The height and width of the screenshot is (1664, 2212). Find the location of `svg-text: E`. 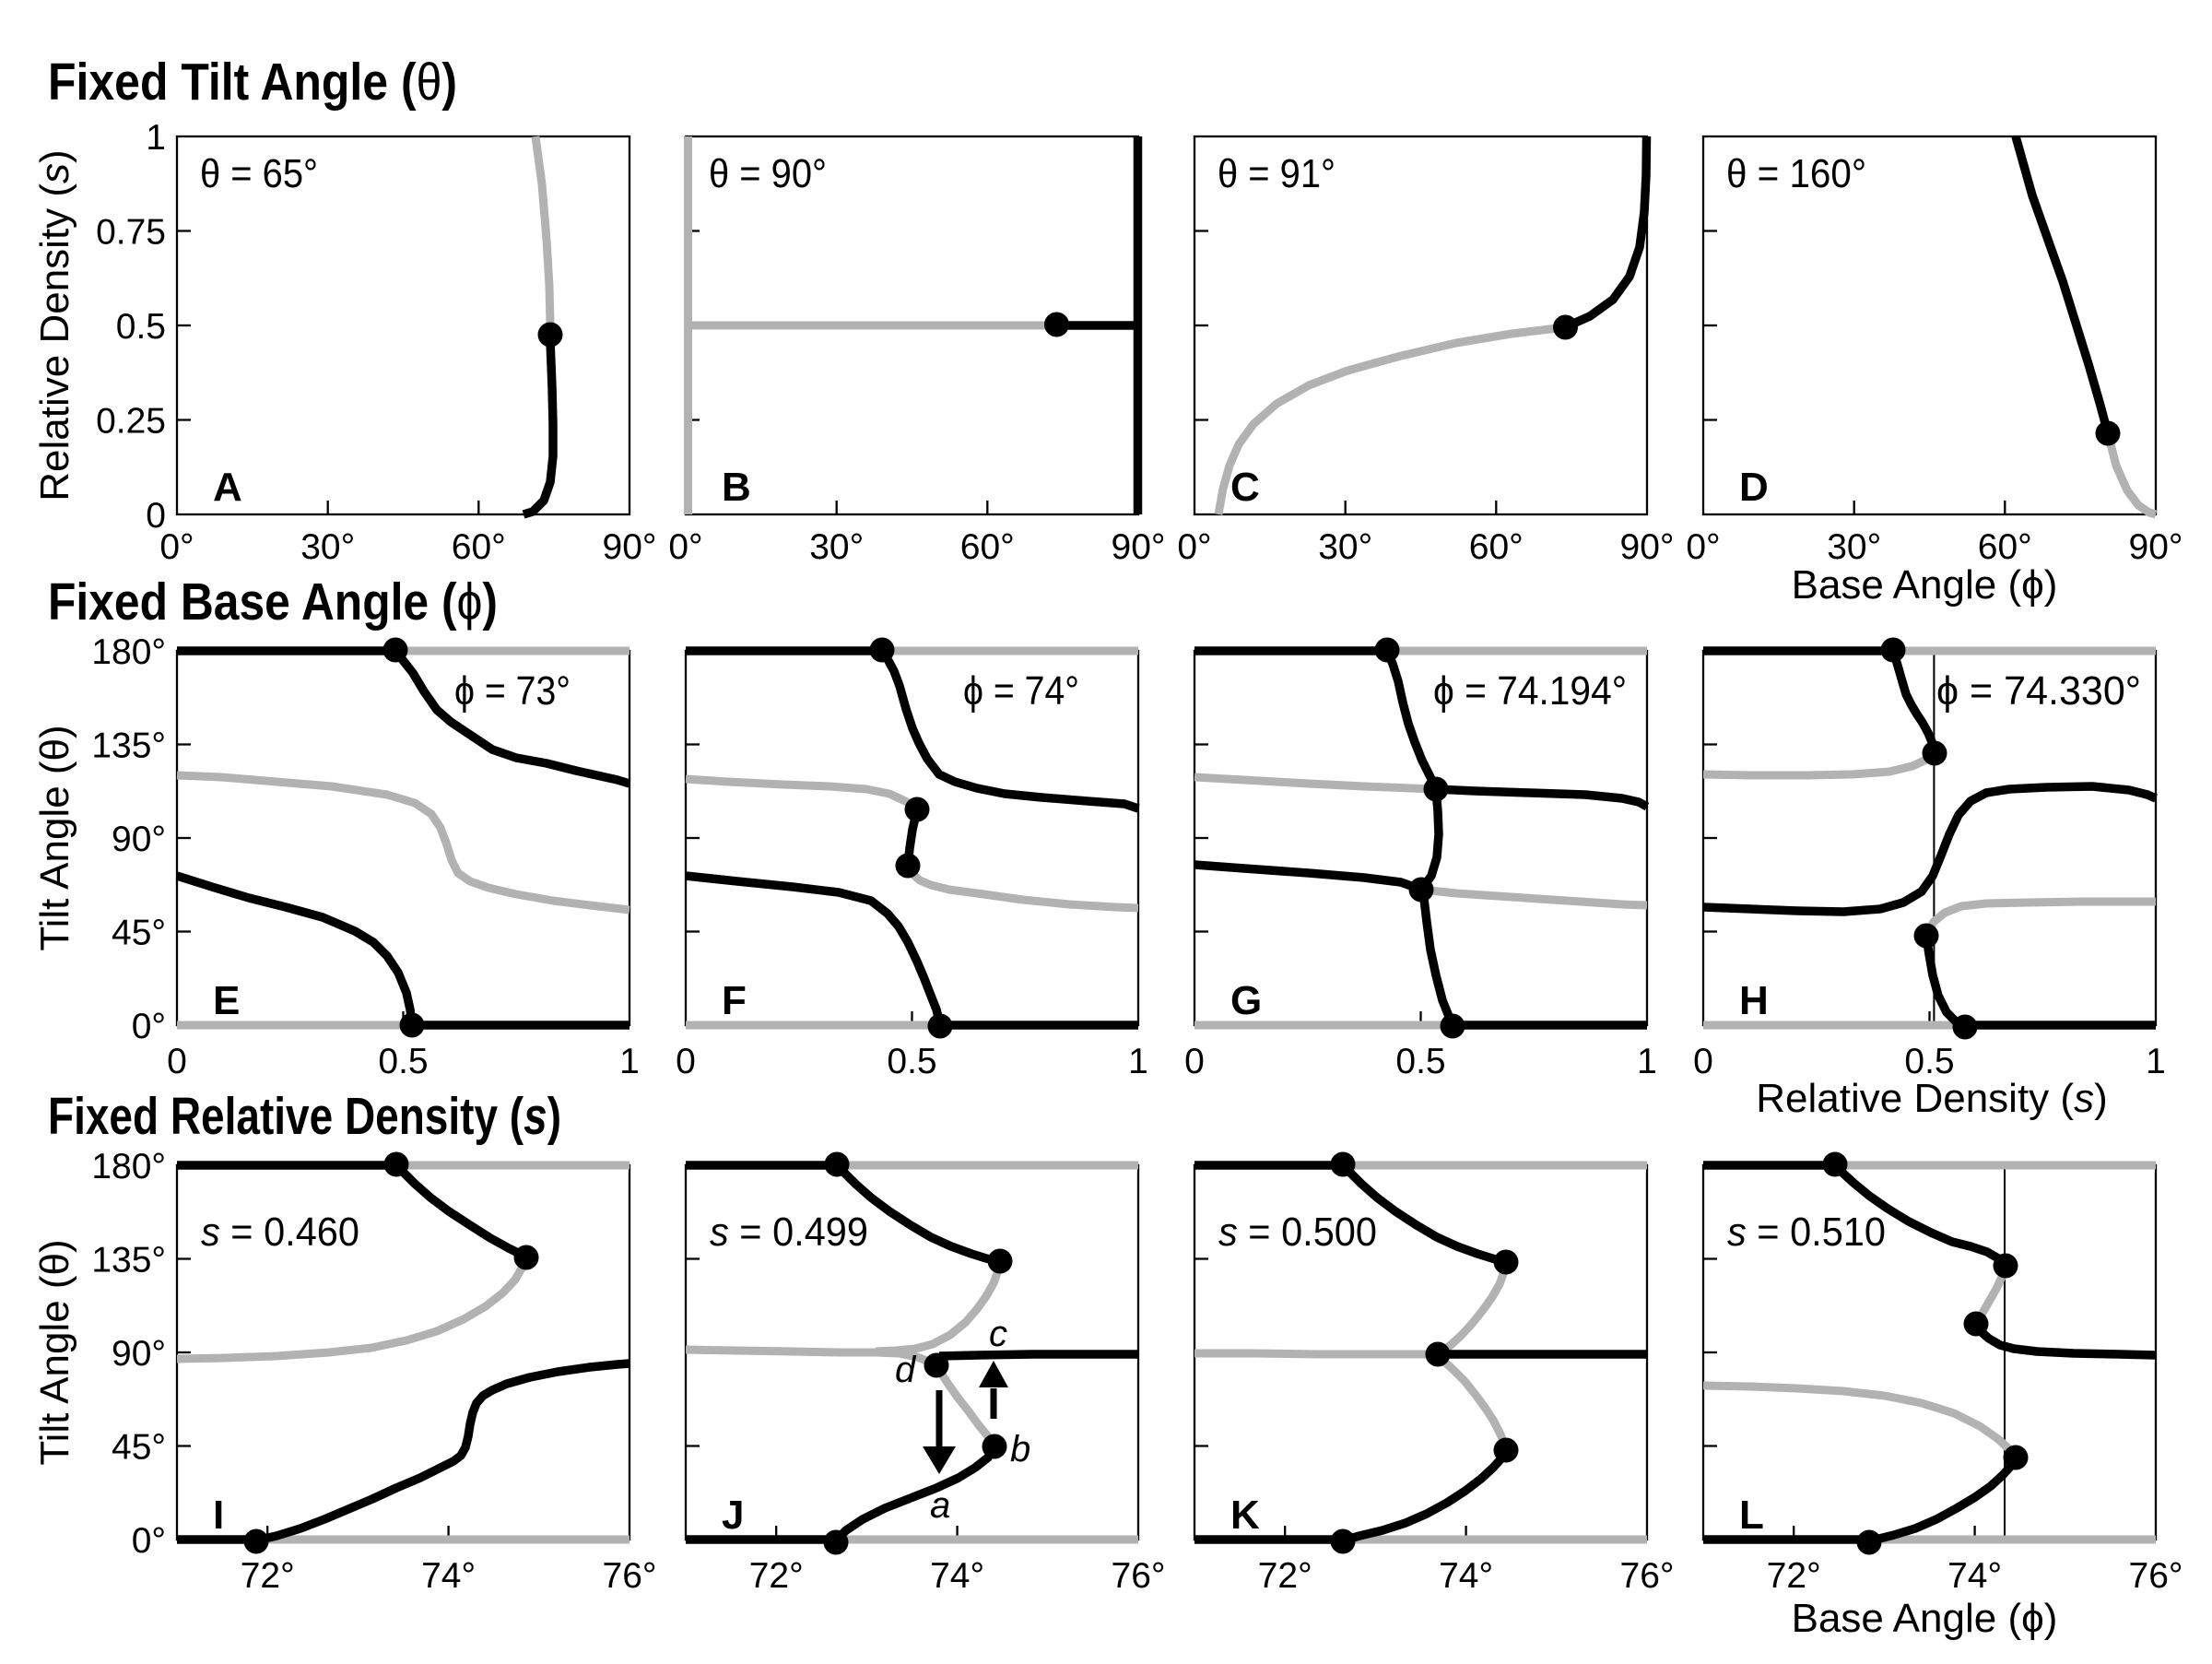

svg-text: E is located at coordinates (226, 1000).